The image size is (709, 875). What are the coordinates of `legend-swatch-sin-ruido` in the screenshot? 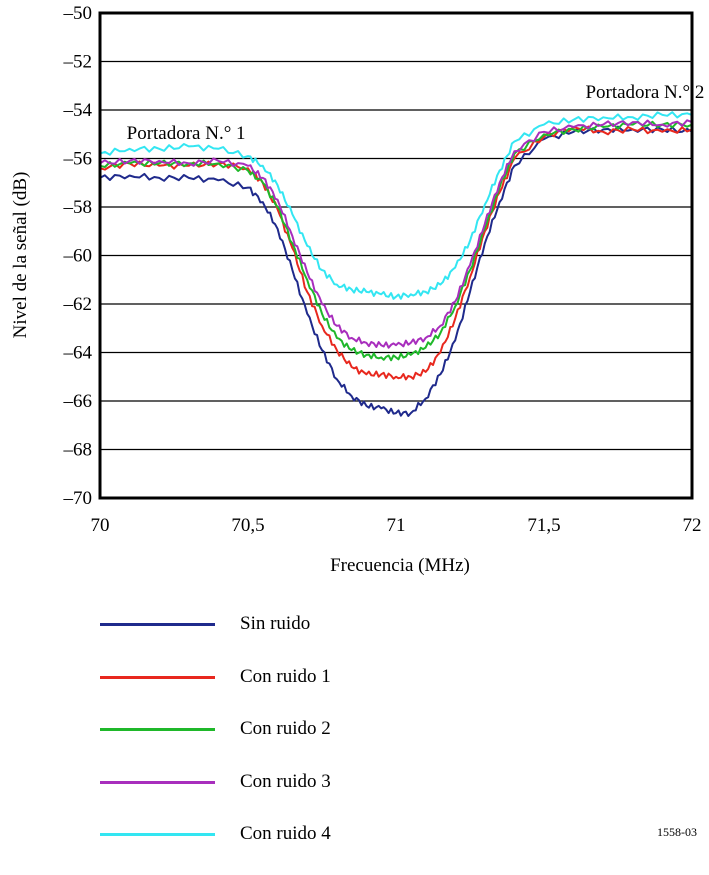 It's located at (157, 624).